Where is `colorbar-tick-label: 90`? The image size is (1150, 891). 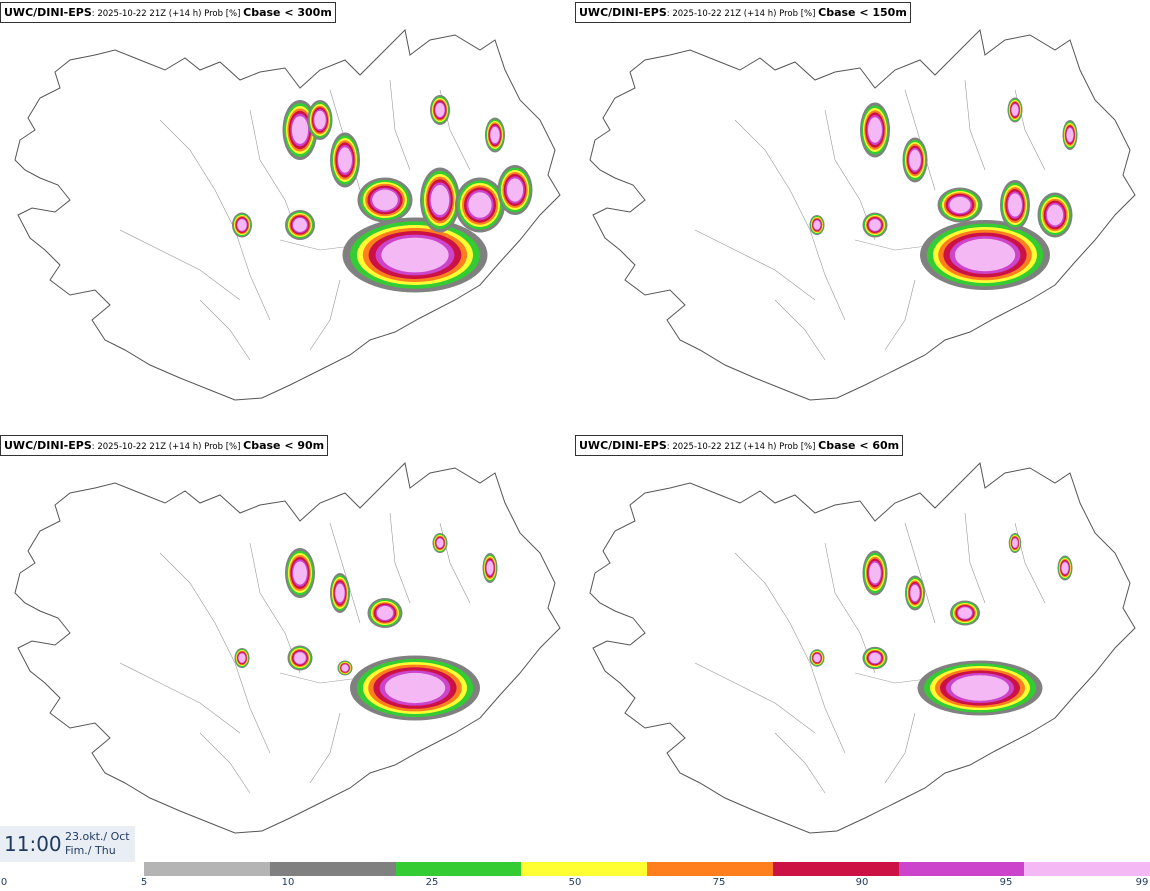
colorbar-tick-label: 90 is located at coordinates (862, 882).